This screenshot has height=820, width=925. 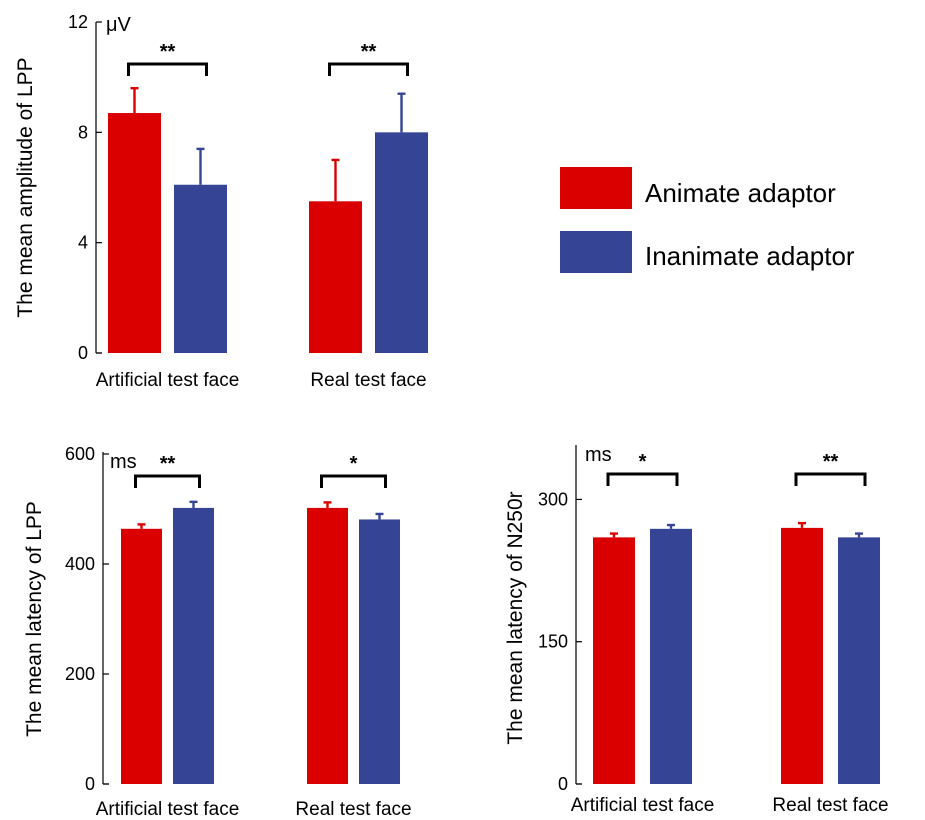 What do you see at coordinates (596, 188) in the screenshot?
I see `legend-swatch-animate` at bounding box center [596, 188].